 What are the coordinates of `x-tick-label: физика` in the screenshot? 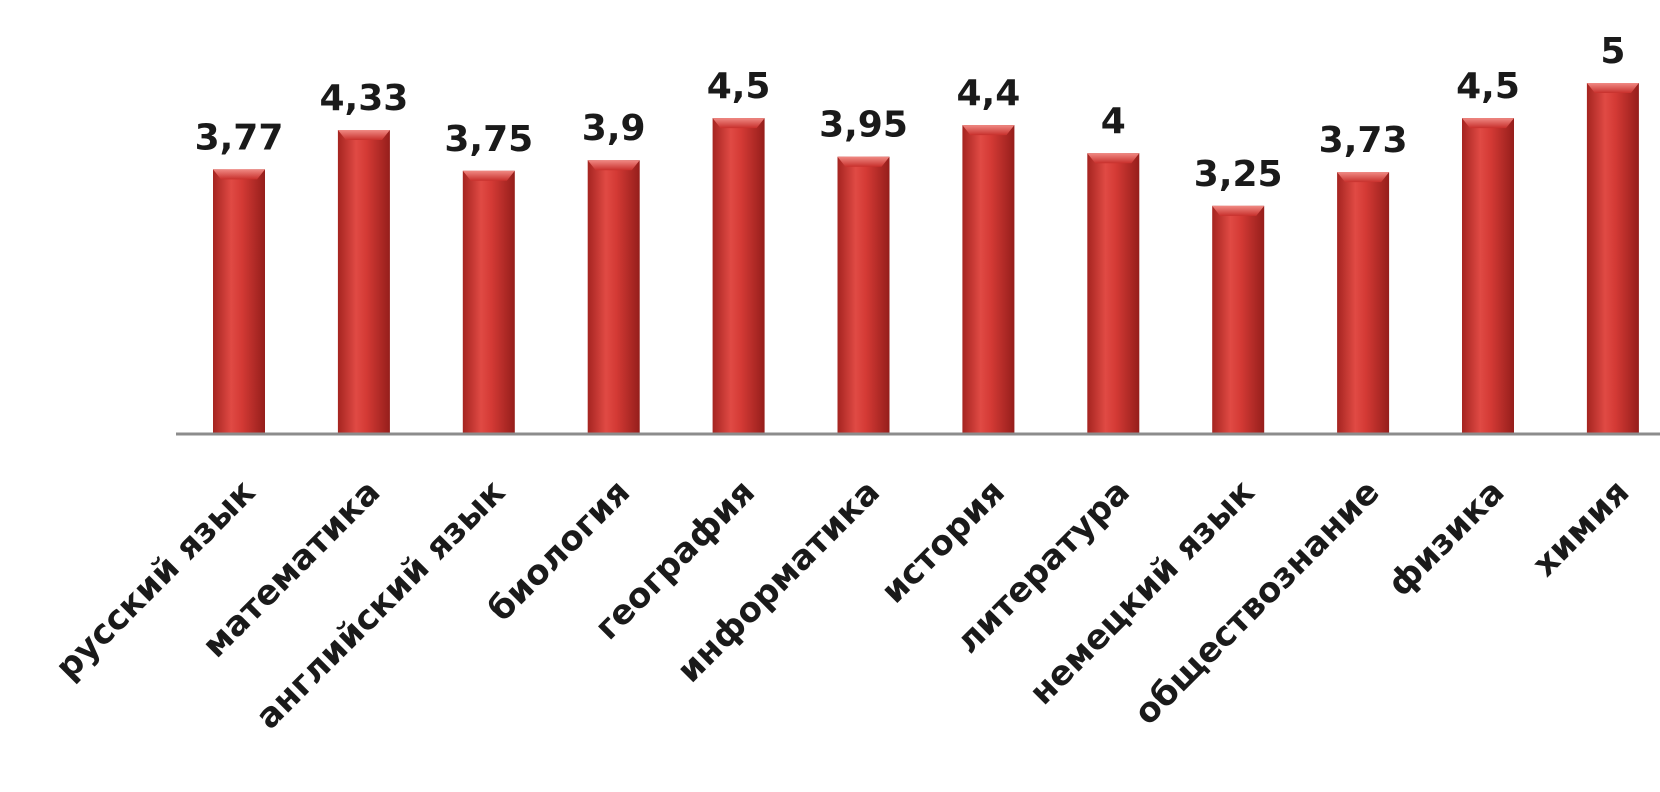 It's located at (1446, 538).